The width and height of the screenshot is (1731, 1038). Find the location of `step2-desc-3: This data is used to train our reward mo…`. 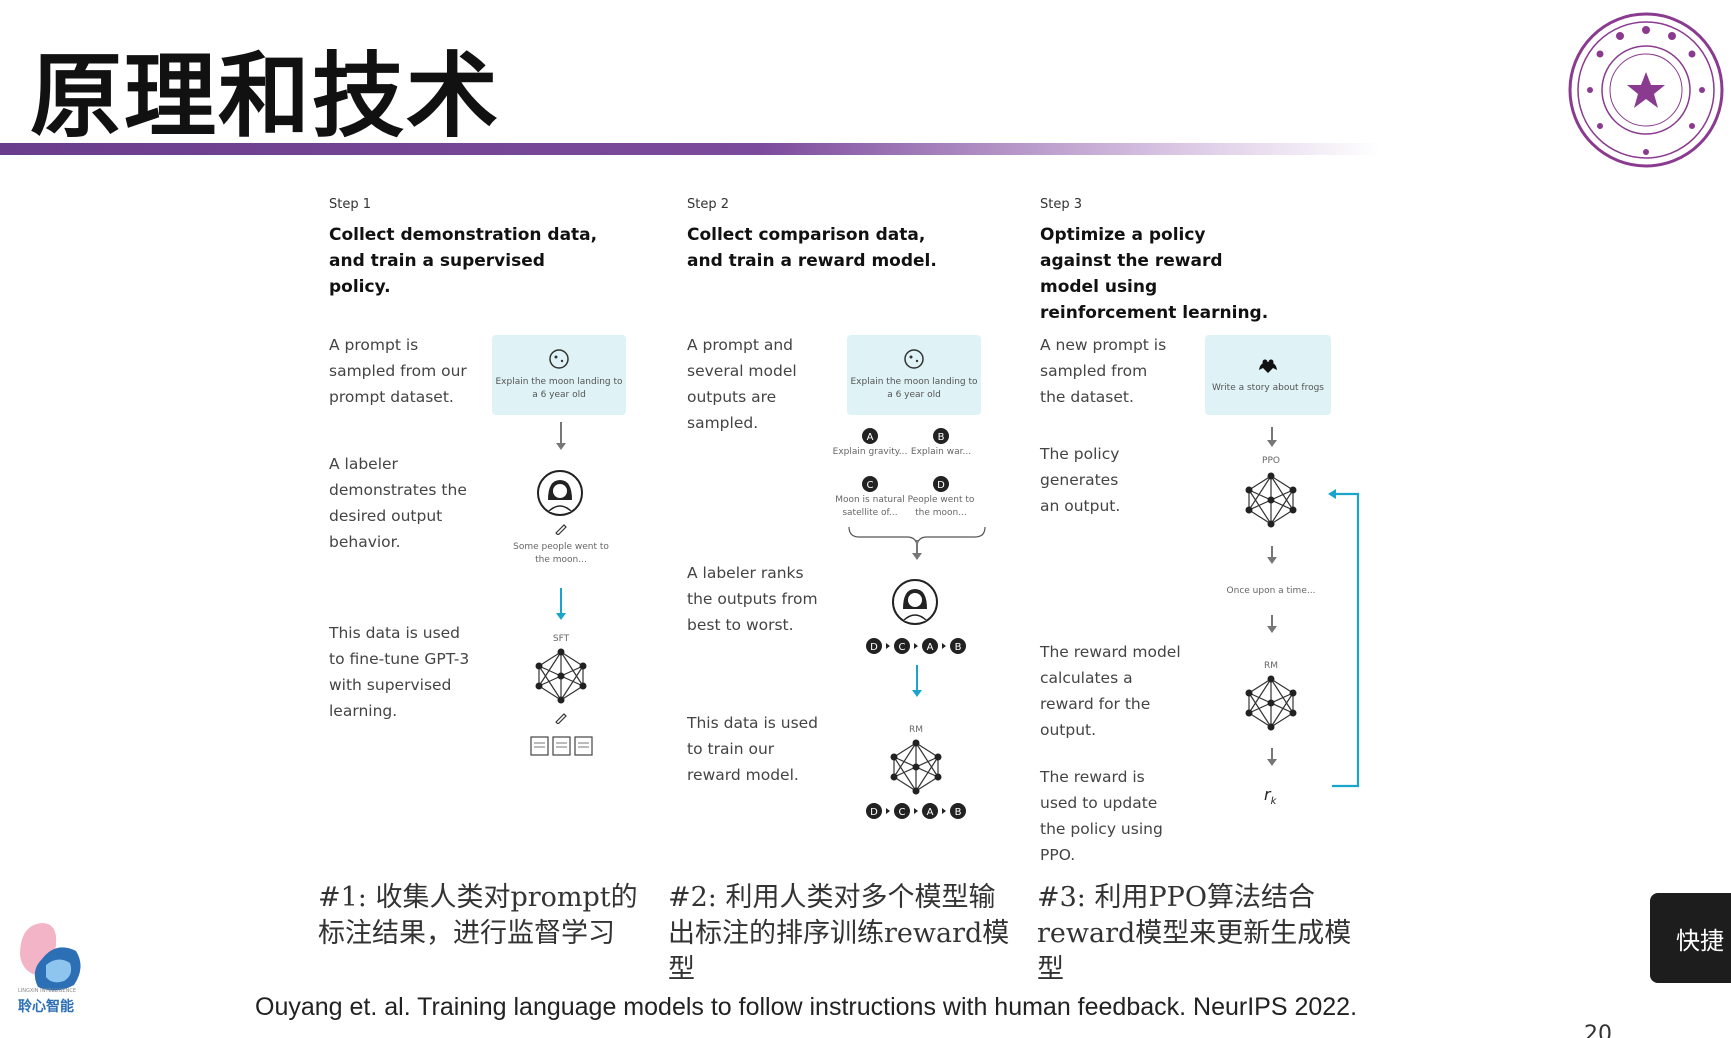

step2-desc-3: This data is used to train our reward mo… is located at coordinates (753, 749).